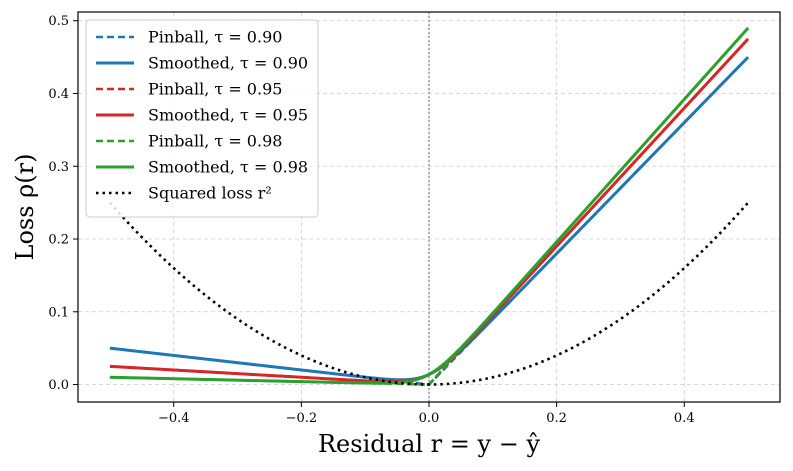 The image size is (793, 471). What do you see at coordinates (429, 418) in the screenshot?
I see `x-tick-label: 0.0` at bounding box center [429, 418].